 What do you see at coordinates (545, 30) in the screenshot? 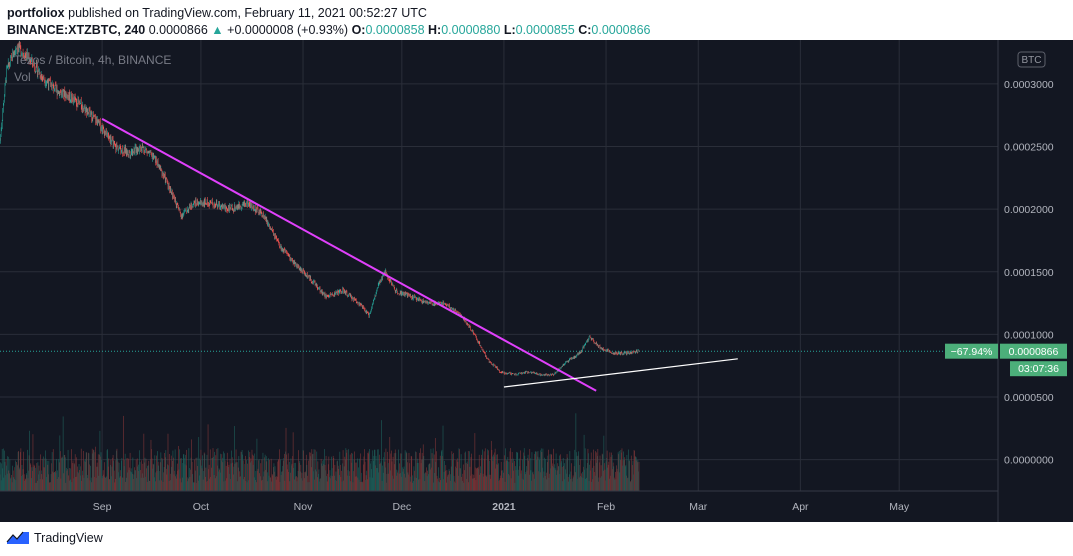
I see `low-value: 0.0000855` at bounding box center [545, 30].